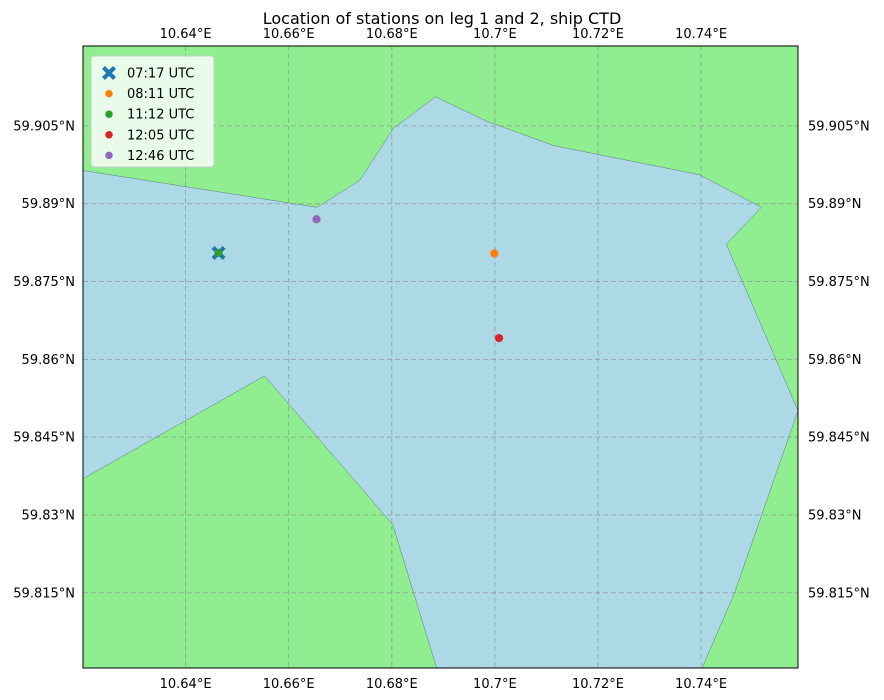 This screenshot has height=700, width=884. I want to click on legend-entry-label: 12:05 UTC, so click(160, 135).